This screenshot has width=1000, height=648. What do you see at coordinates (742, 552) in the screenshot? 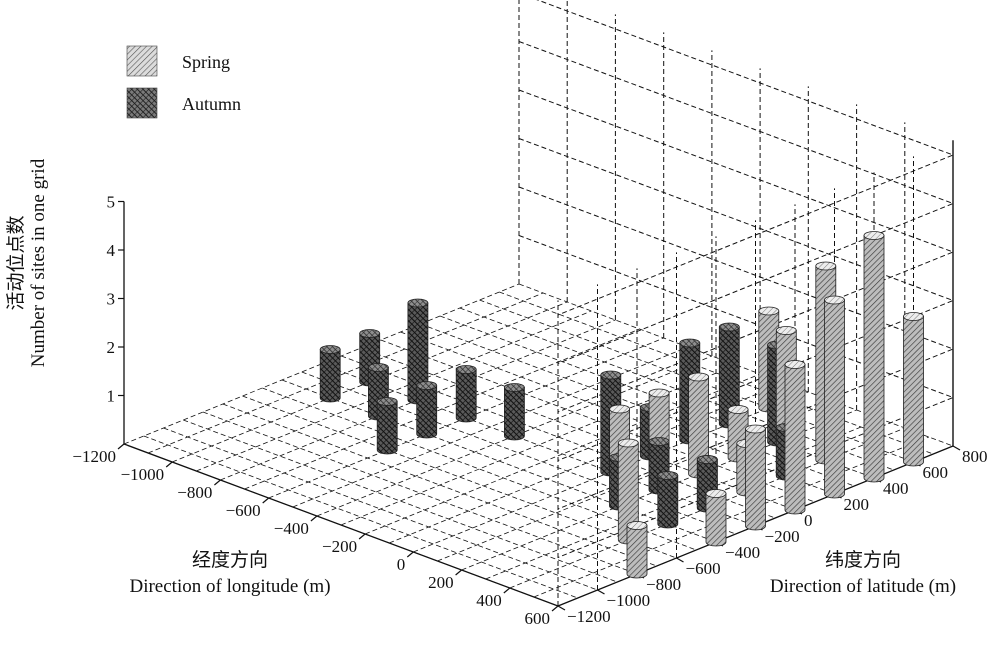
I see `y-tick-label: −400` at bounding box center [742, 552].